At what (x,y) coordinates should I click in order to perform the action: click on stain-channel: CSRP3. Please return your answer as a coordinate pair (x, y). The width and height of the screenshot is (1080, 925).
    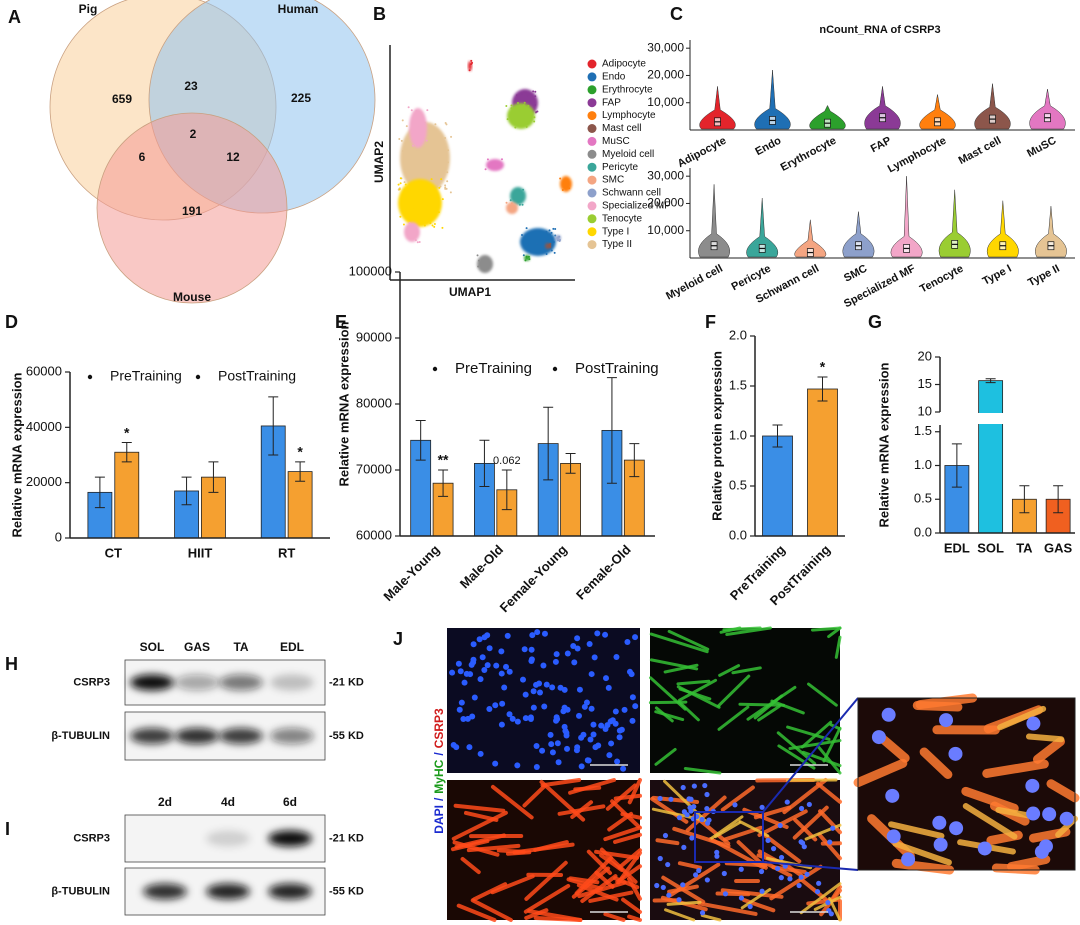
    Looking at the image, I should click on (439, 728).